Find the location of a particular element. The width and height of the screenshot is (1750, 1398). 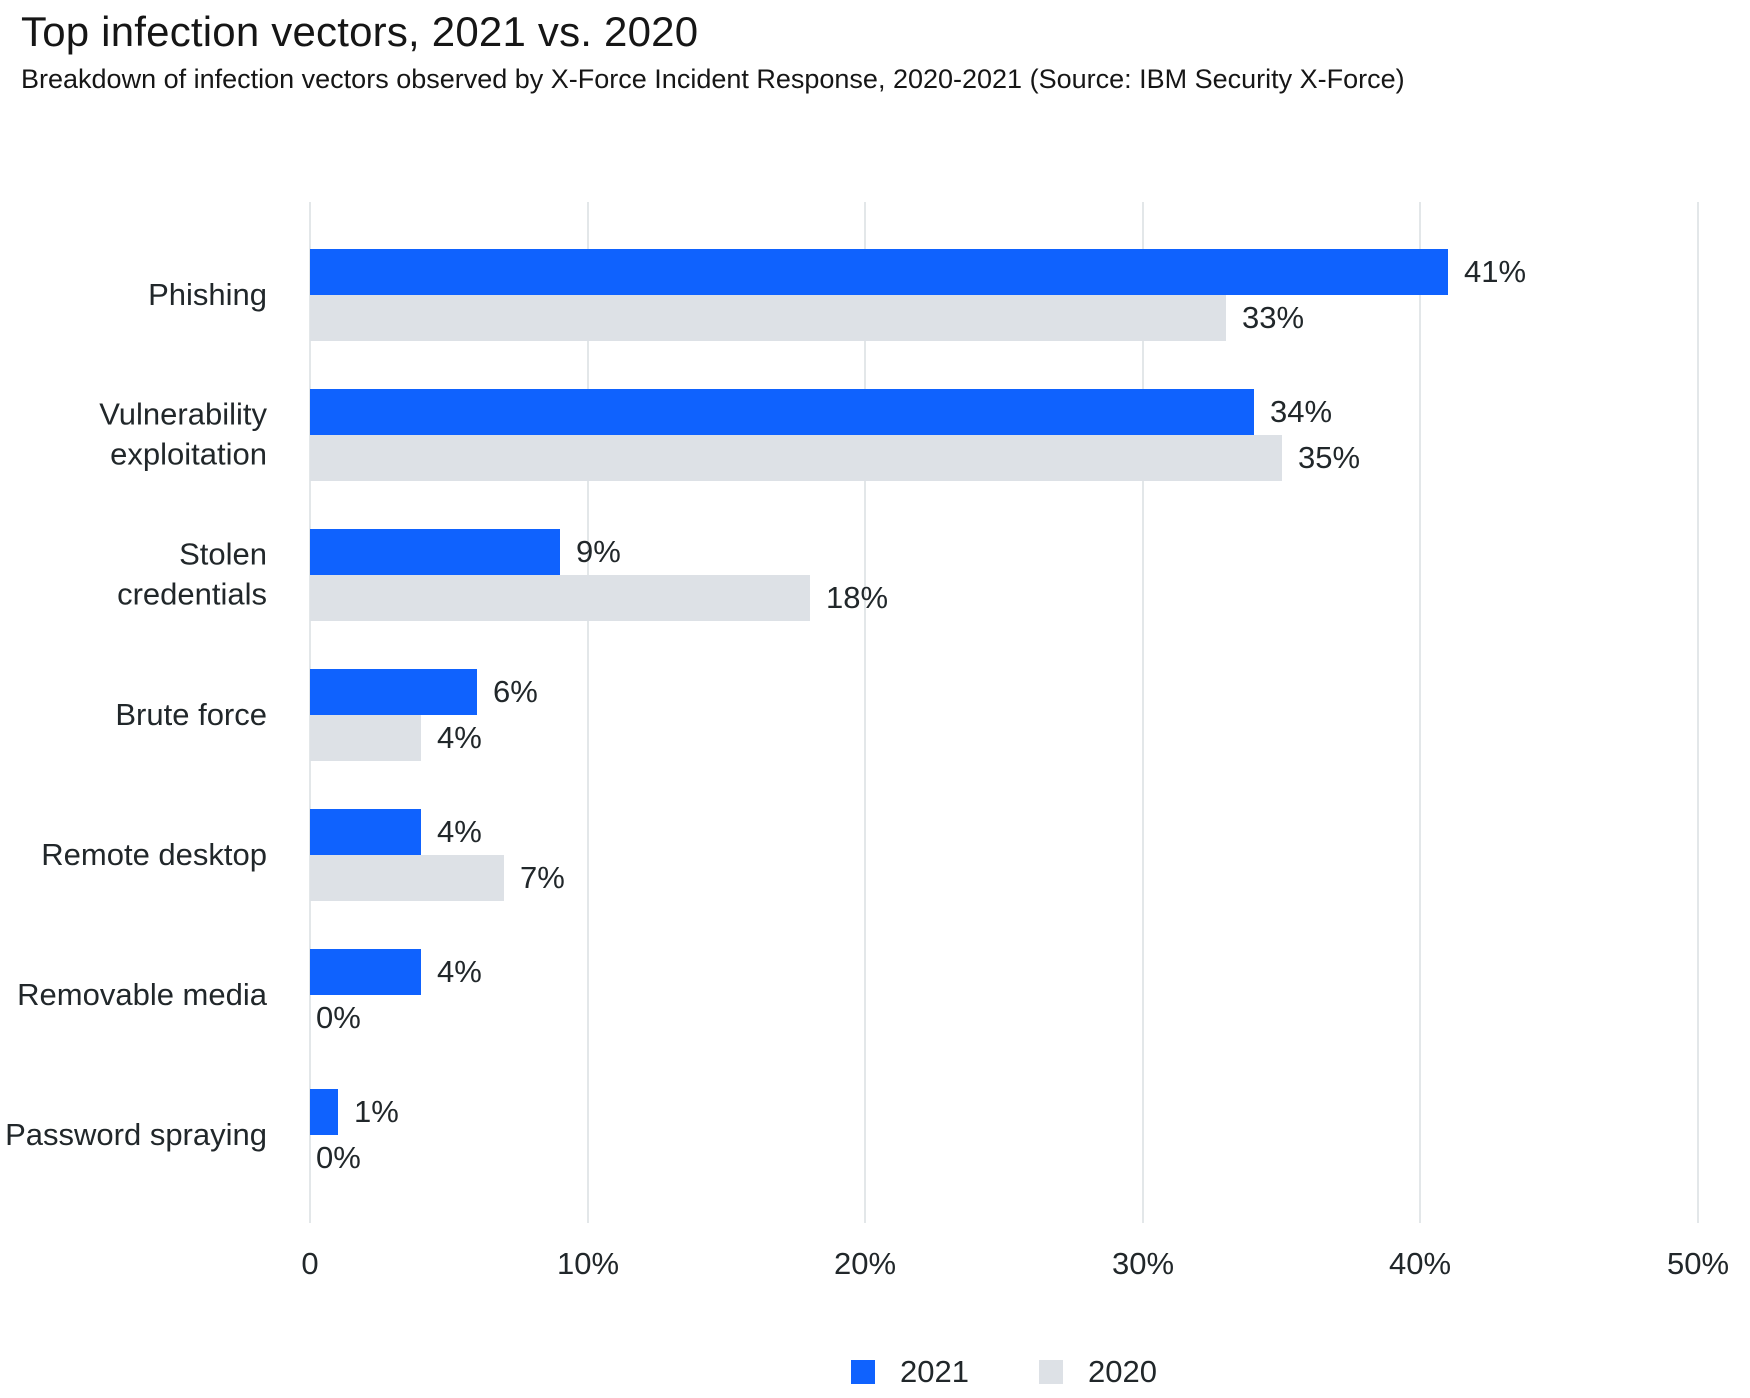

chart-legend: 2021 2020 is located at coordinates (1004, 1372).